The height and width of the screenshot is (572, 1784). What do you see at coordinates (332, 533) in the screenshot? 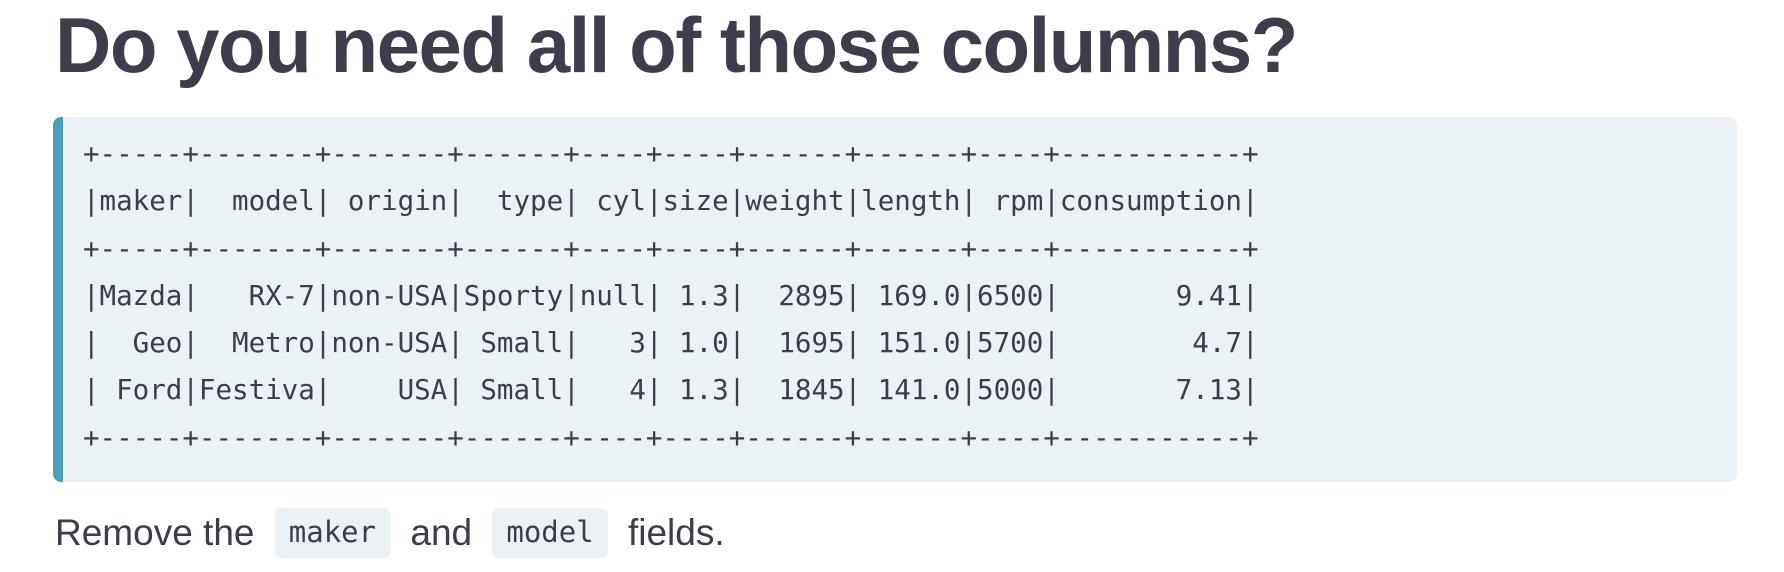
I see `inline-code-maker: maker` at bounding box center [332, 533].